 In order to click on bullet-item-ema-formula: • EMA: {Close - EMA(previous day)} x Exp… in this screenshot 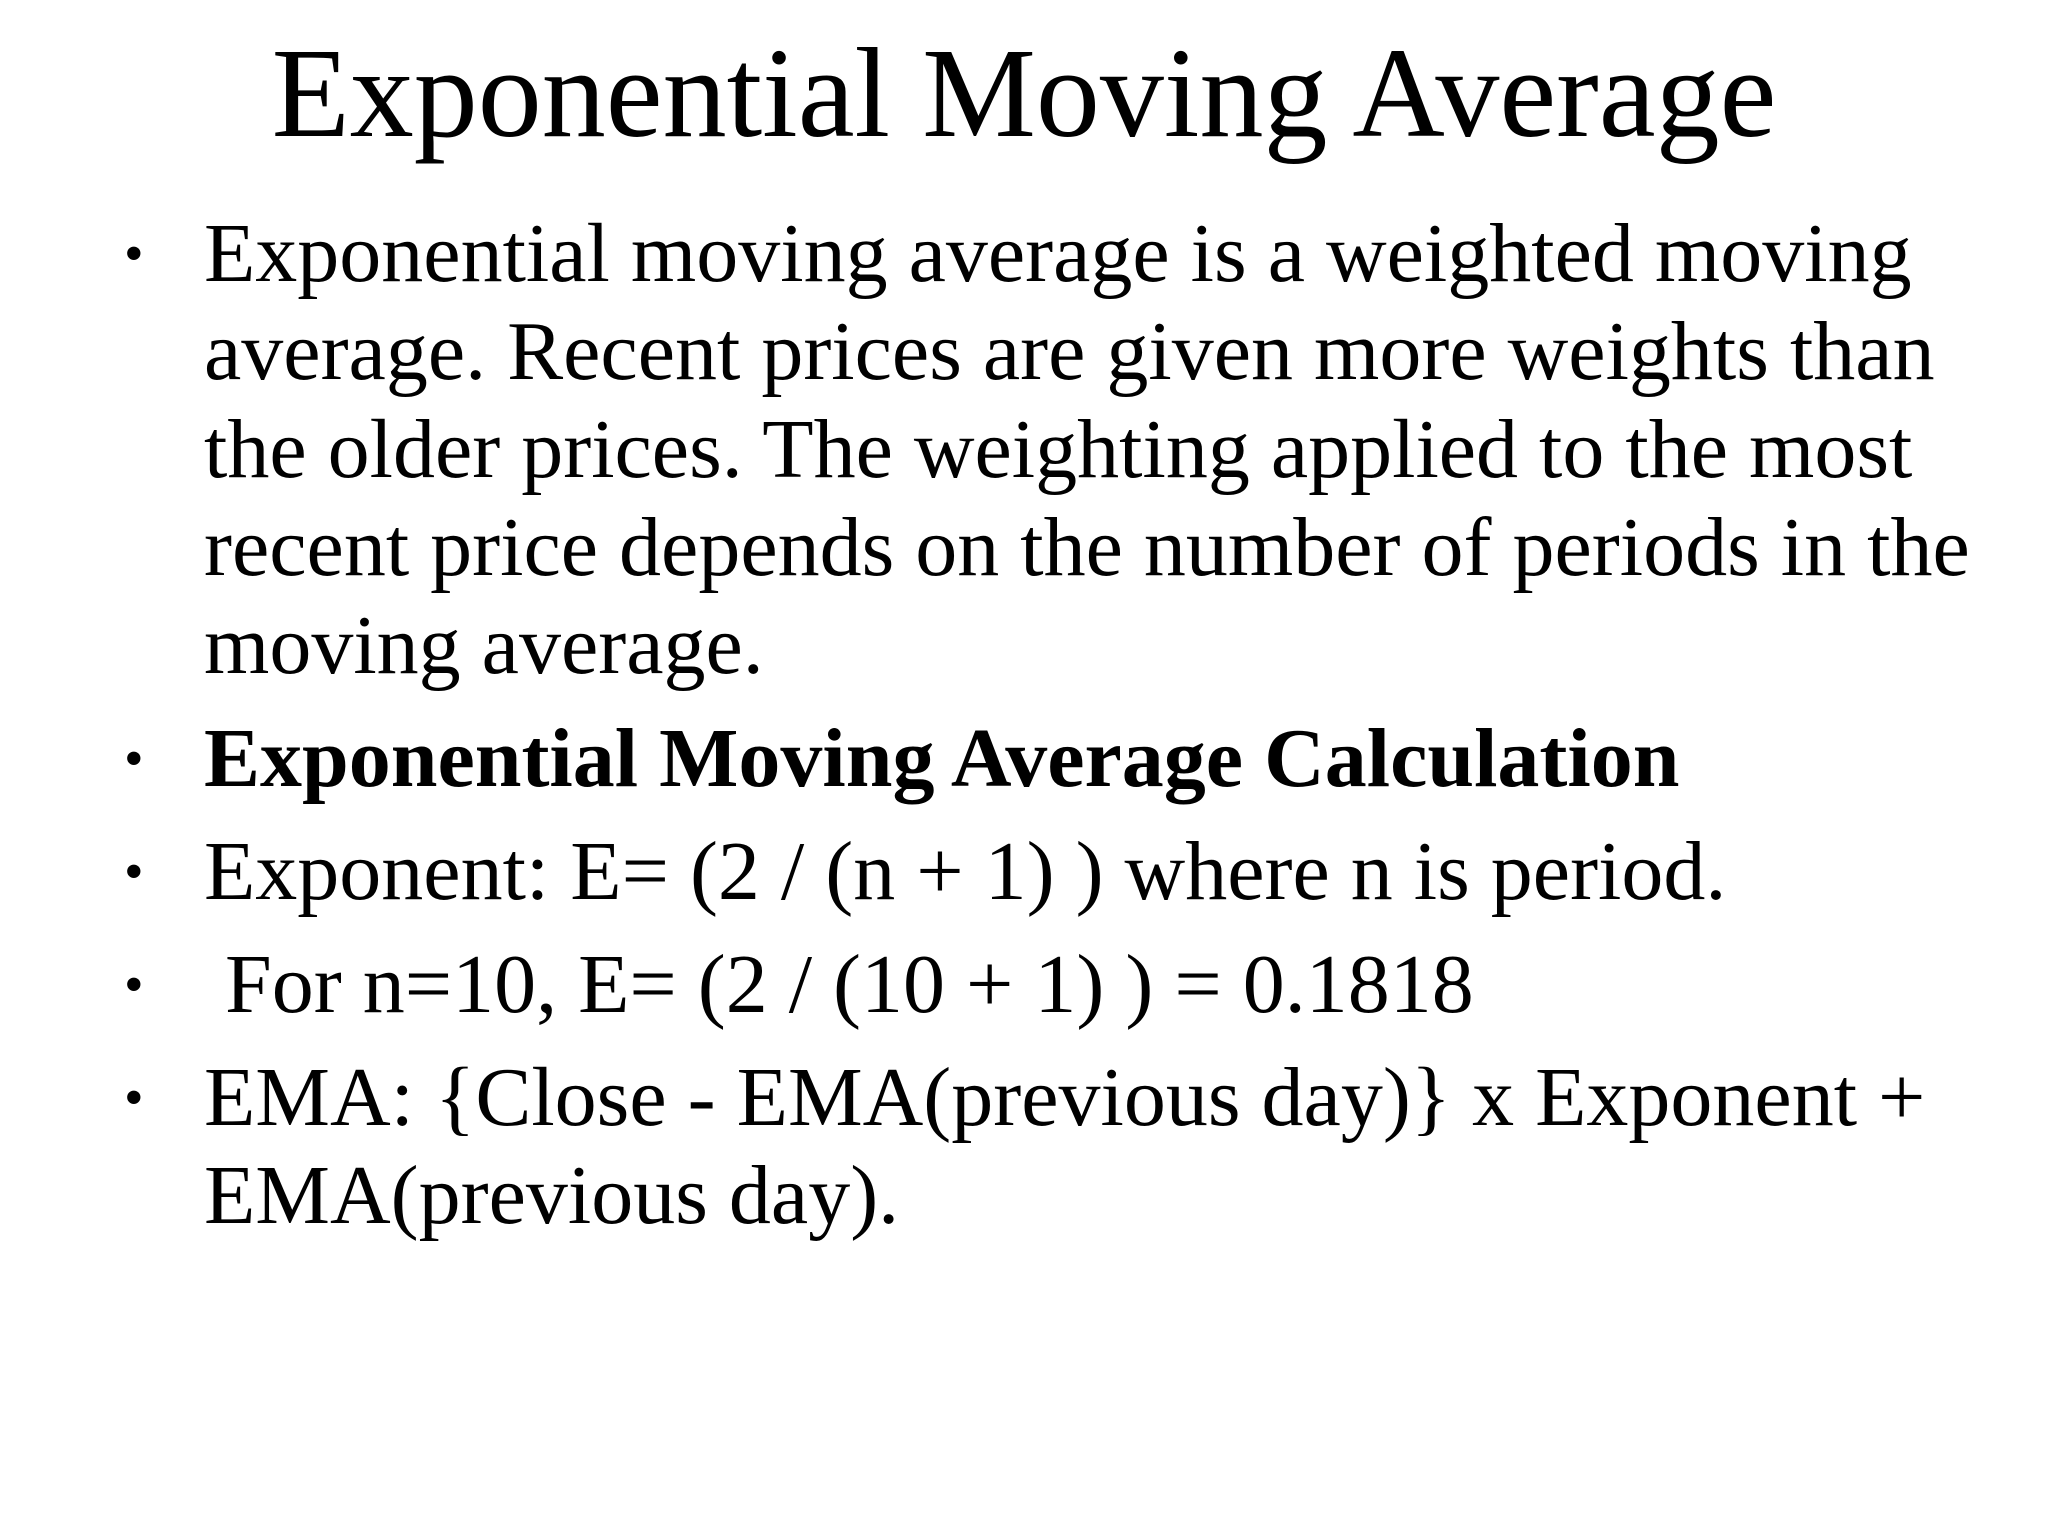, I will do `click(1064, 1147)`.